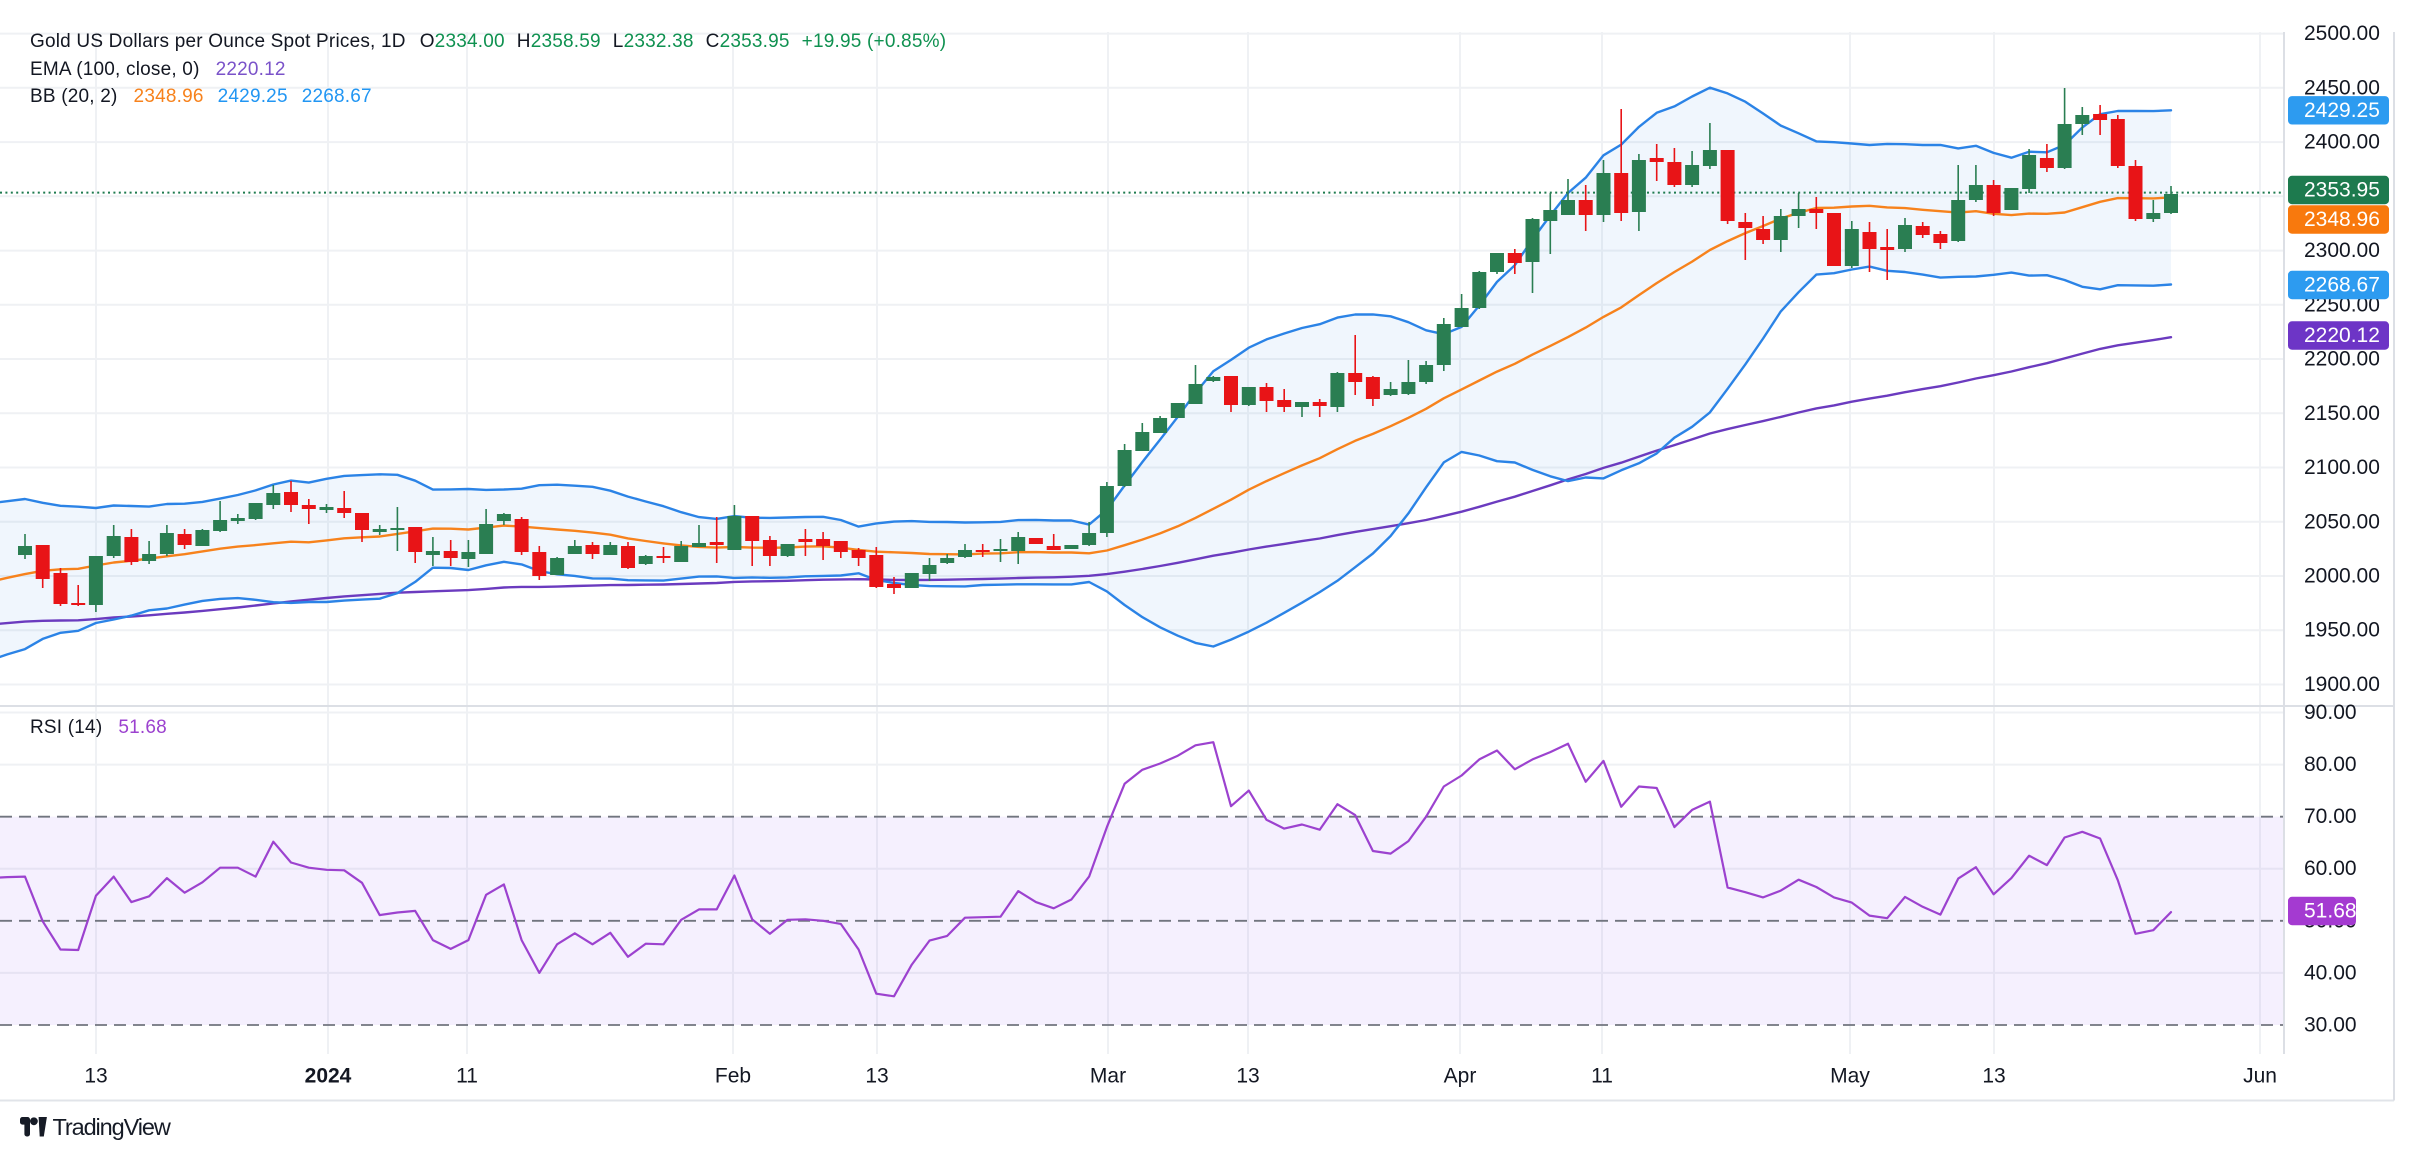  What do you see at coordinates (1460, 1076) in the screenshot?
I see `svg-text: Apr` at bounding box center [1460, 1076].